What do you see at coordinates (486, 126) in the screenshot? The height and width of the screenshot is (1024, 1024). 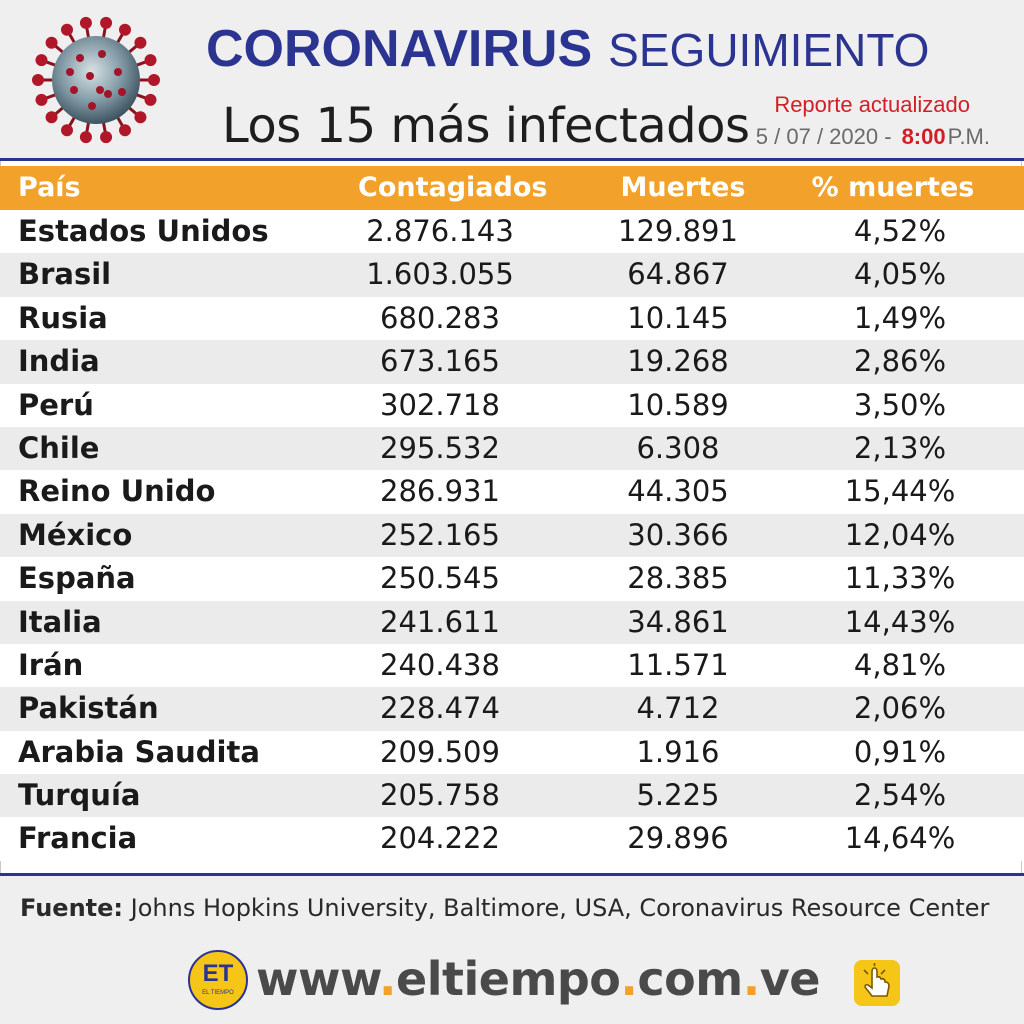 I see `infographic-subtitle: Los 15 más infectados` at bounding box center [486, 126].